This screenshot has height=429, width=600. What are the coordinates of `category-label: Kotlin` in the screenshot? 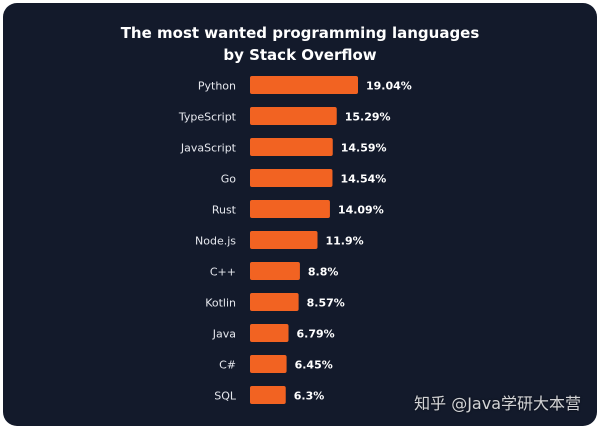 It's located at (220, 303).